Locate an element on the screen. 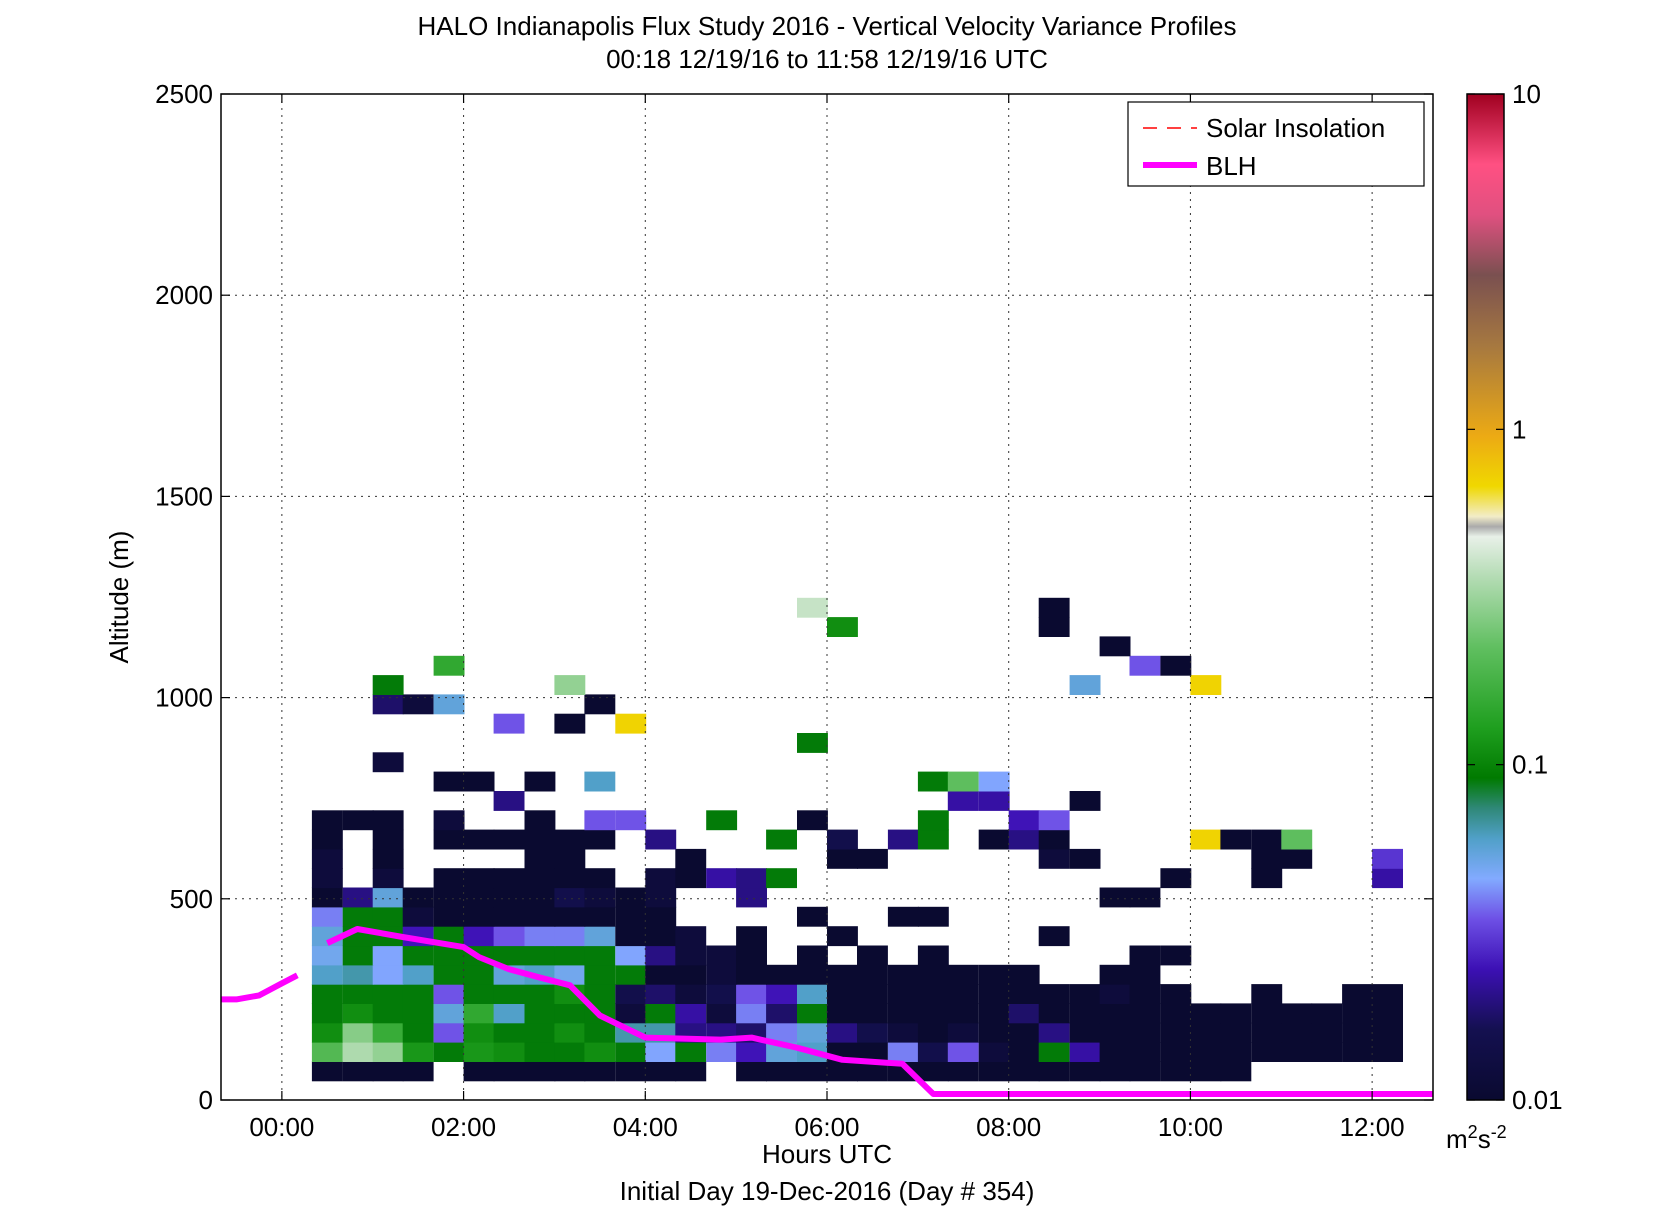  legend-blh-label: BLH is located at coordinates (1231, 166).